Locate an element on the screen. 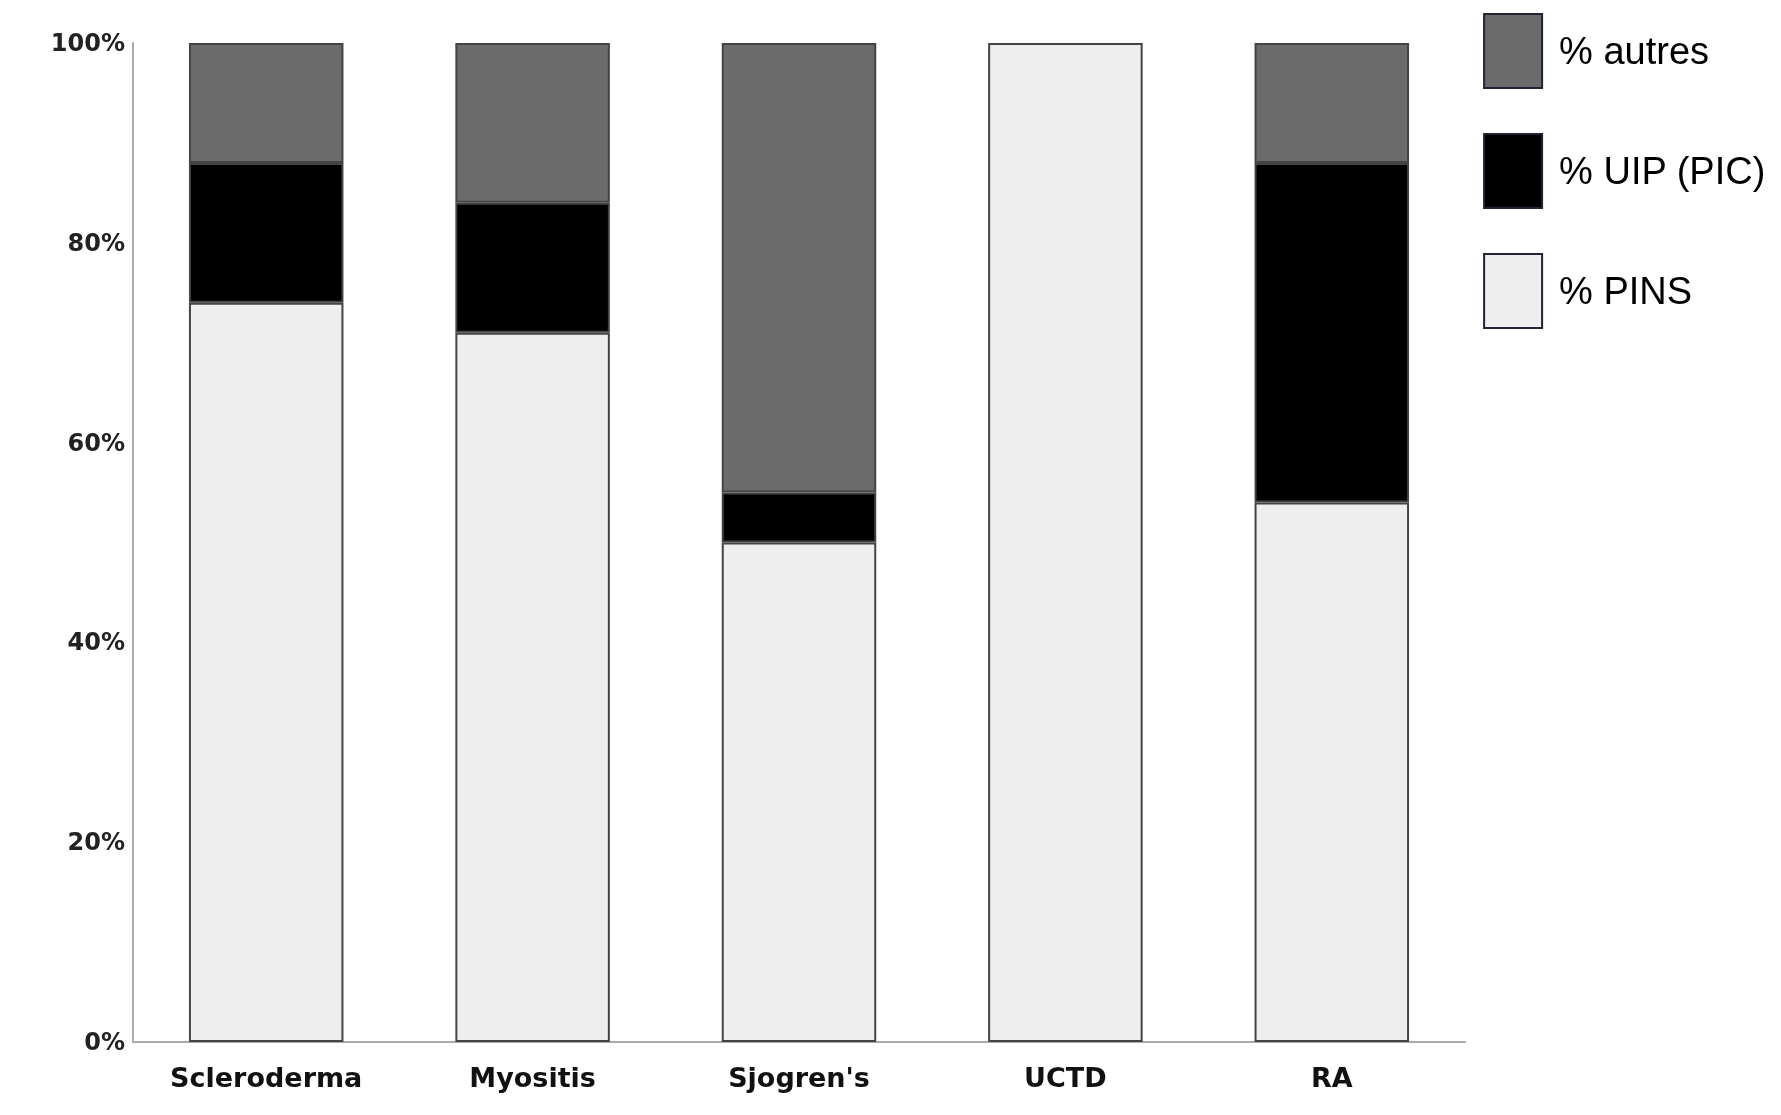 This screenshot has width=1781, height=1115. y-tick-label: 40% is located at coordinates (96, 642).